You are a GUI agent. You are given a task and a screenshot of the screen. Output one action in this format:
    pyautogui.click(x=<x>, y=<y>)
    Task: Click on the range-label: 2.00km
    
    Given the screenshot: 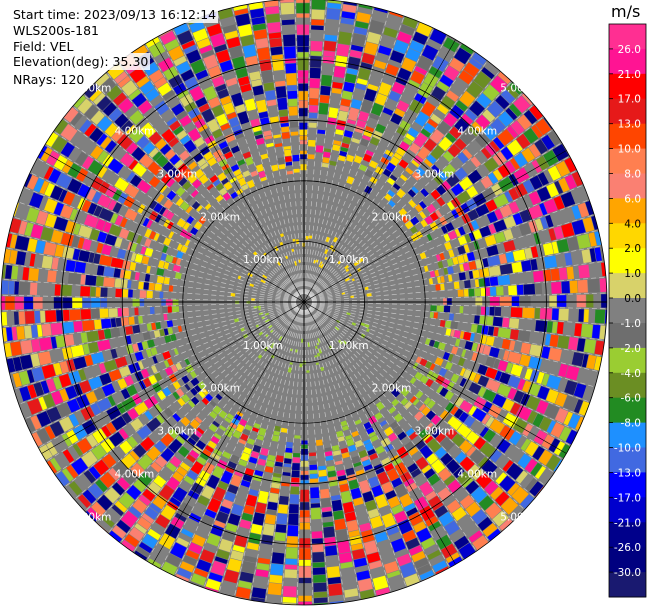 What is the action you would take?
    pyautogui.click(x=220, y=389)
    